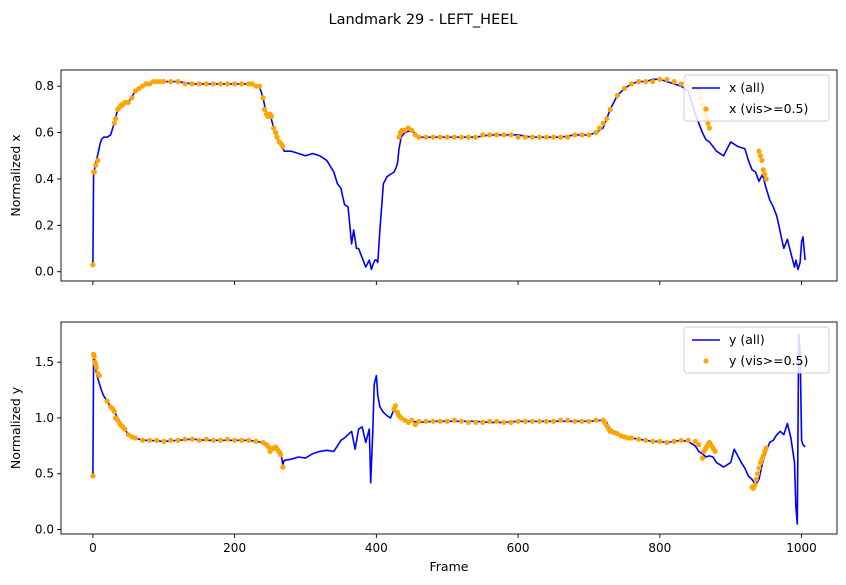 The height and width of the screenshot is (585, 846). What do you see at coordinates (518, 548) in the screenshot?
I see `x-tick-label: 600` at bounding box center [518, 548].